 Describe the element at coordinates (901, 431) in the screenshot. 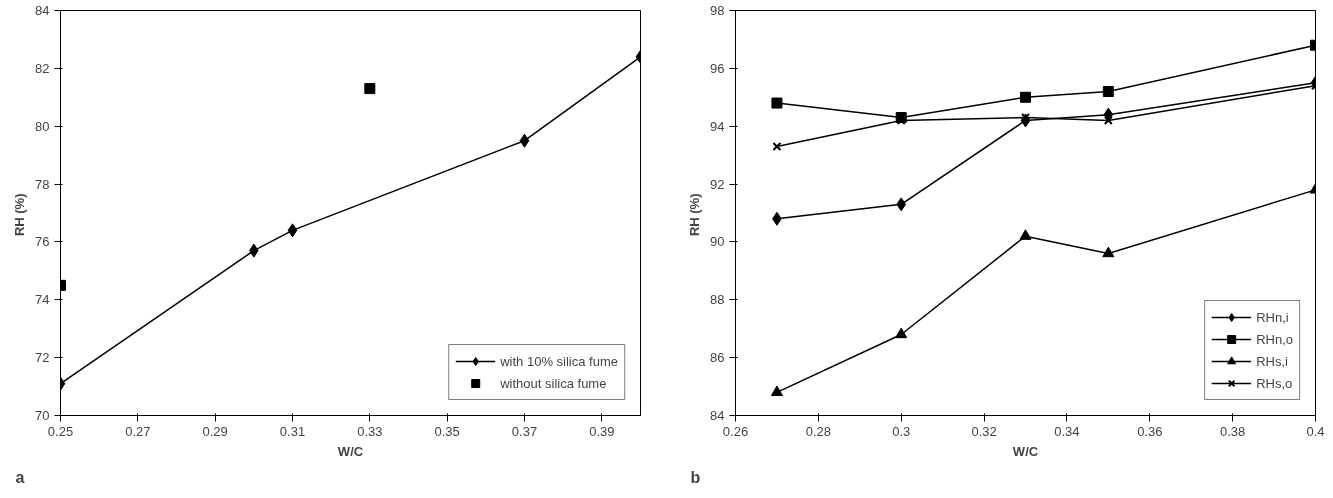

I see `x-tick-label: 0.3` at that location.